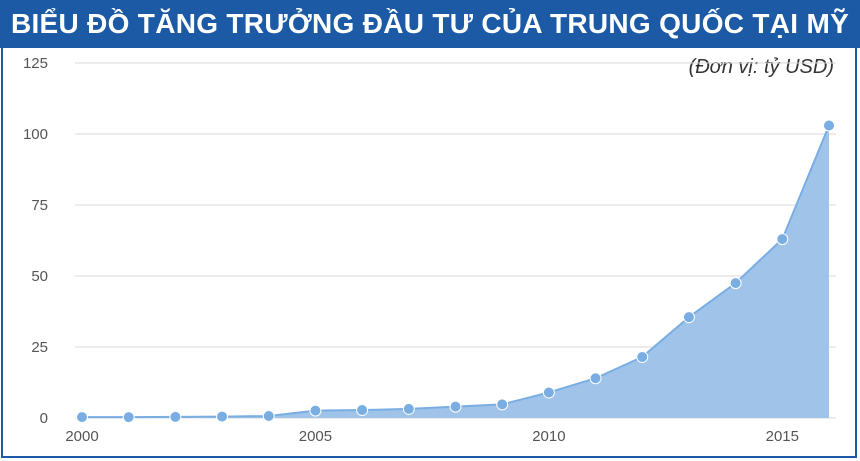 Image resolution: width=860 pixels, height=461 pixels. I want to click on x-tick-label: 2015, so click(782, 436).